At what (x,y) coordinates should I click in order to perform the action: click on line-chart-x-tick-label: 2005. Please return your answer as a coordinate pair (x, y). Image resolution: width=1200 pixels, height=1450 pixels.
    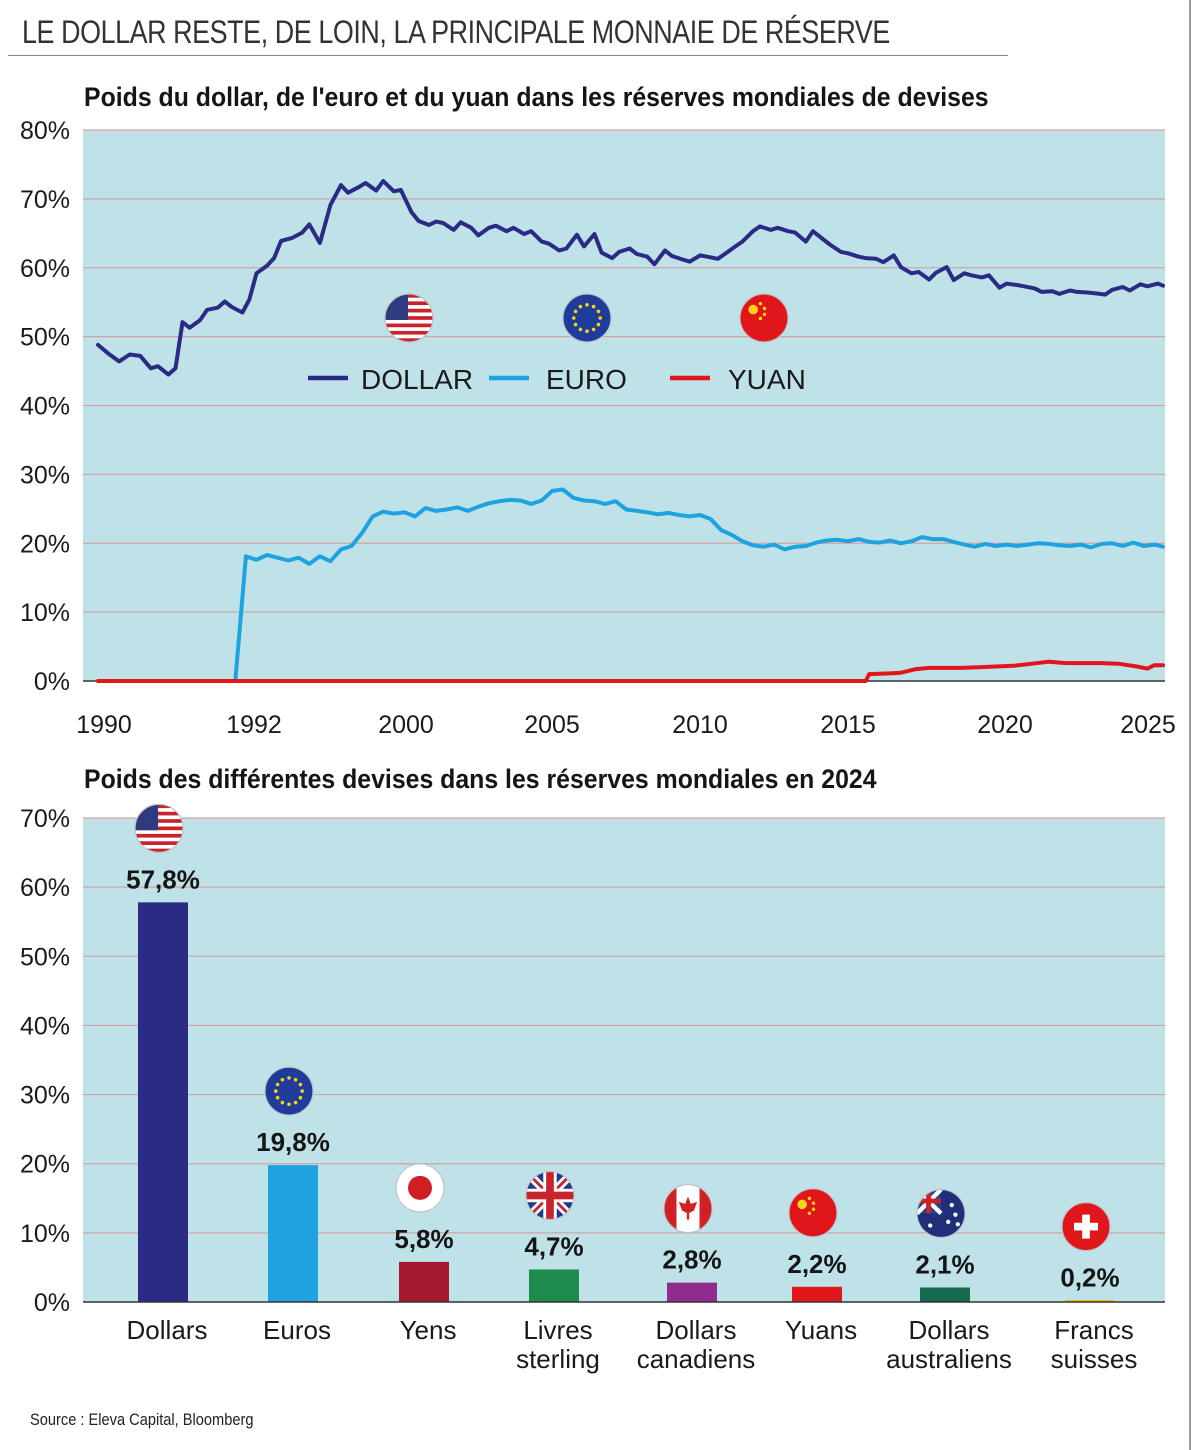
    Looking at the image, I should click on (552, 725).